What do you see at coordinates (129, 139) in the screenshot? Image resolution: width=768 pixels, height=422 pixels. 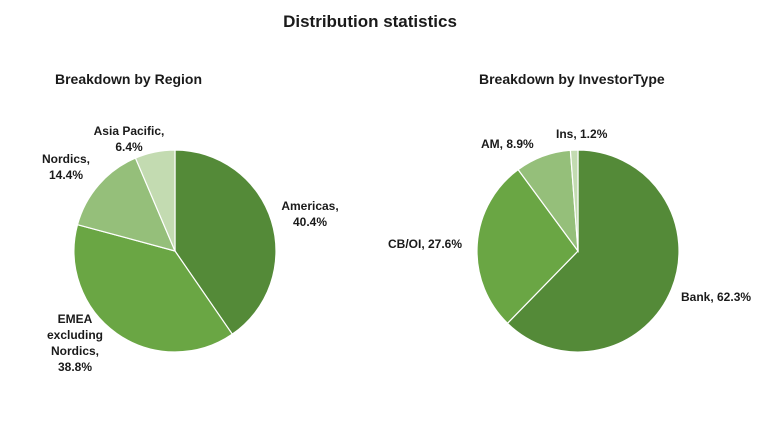 I see `region-label-asia-pacific: Asia Pacific, 6.4%` at bounding box center [129, 139].